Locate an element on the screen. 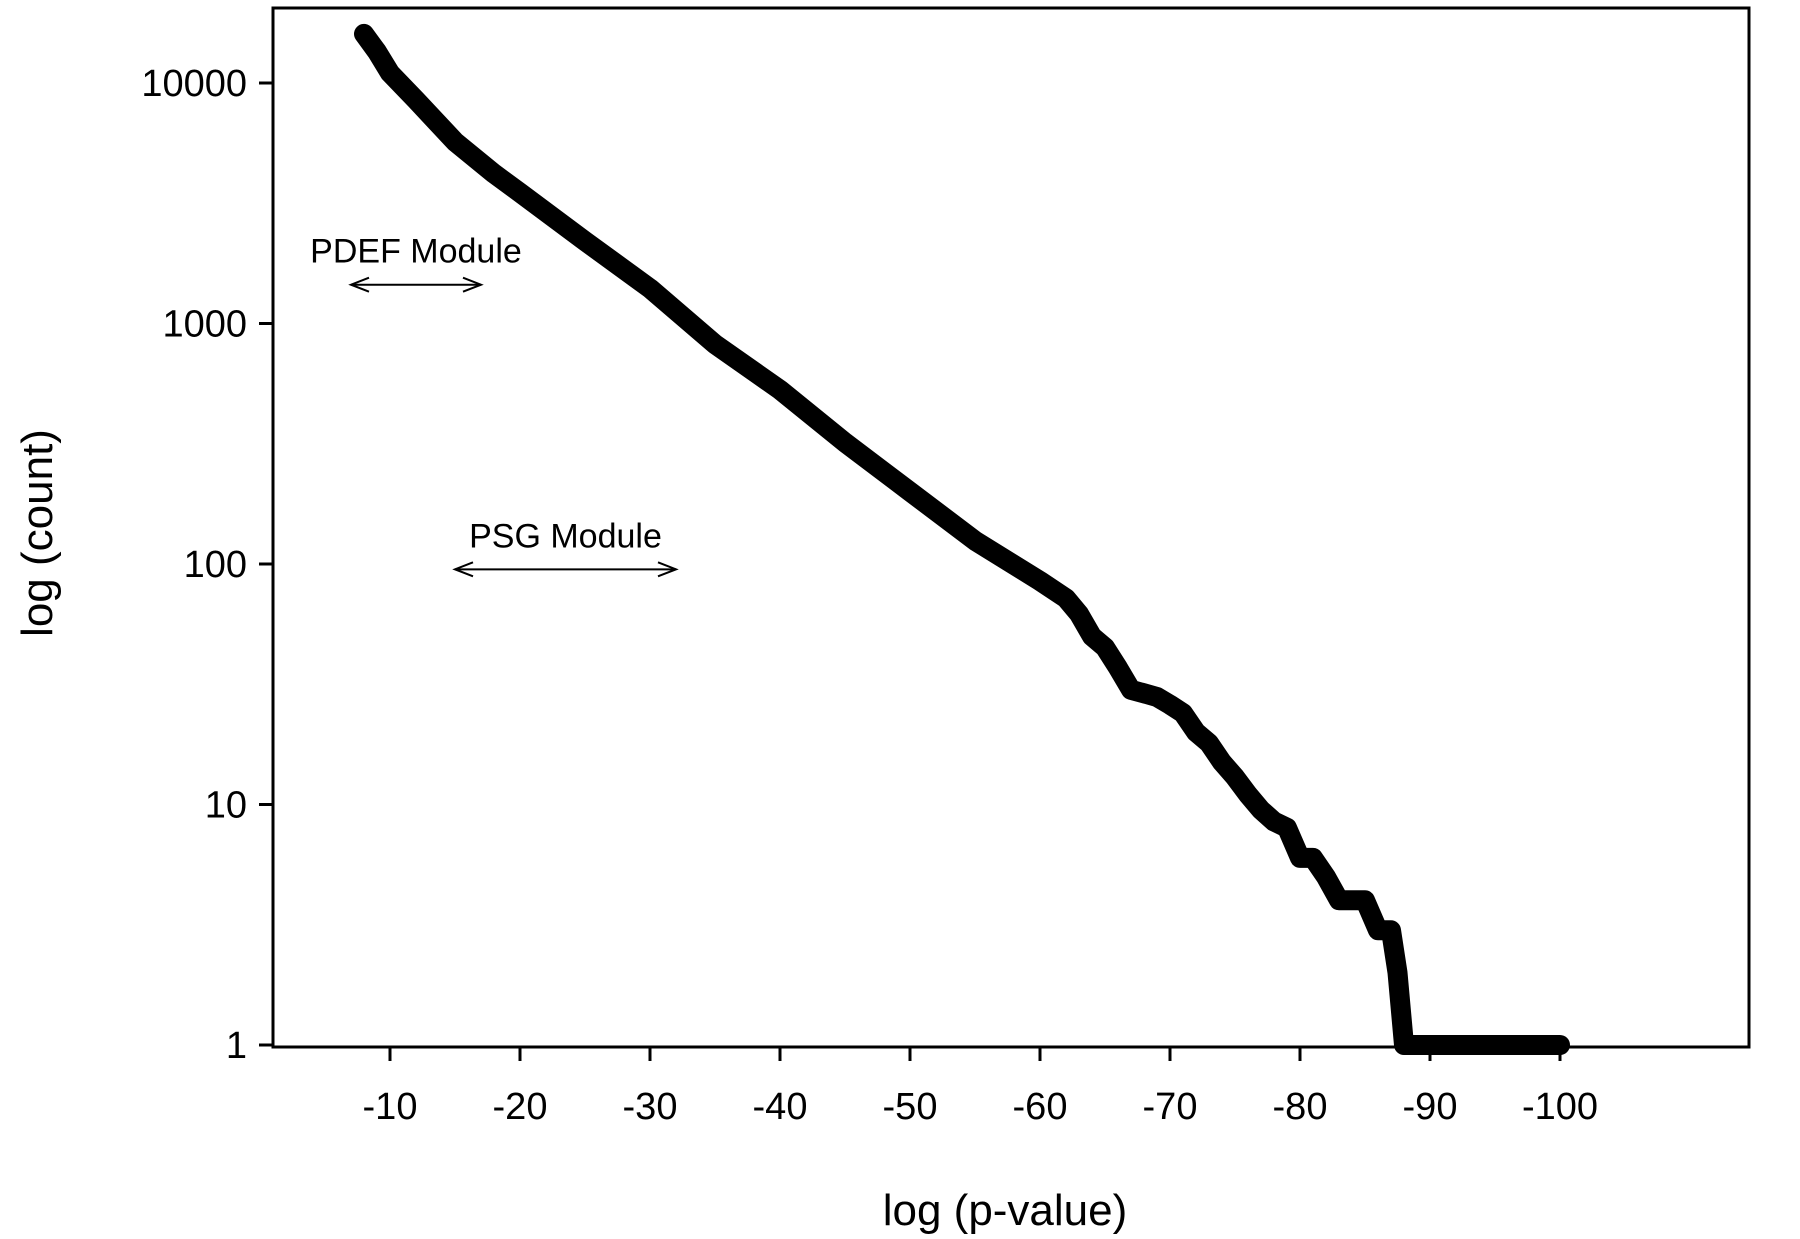 The height and width of the screenshot is (1239, 1800). annotation-1: PDEF Module is located at coordinates (416, 263).